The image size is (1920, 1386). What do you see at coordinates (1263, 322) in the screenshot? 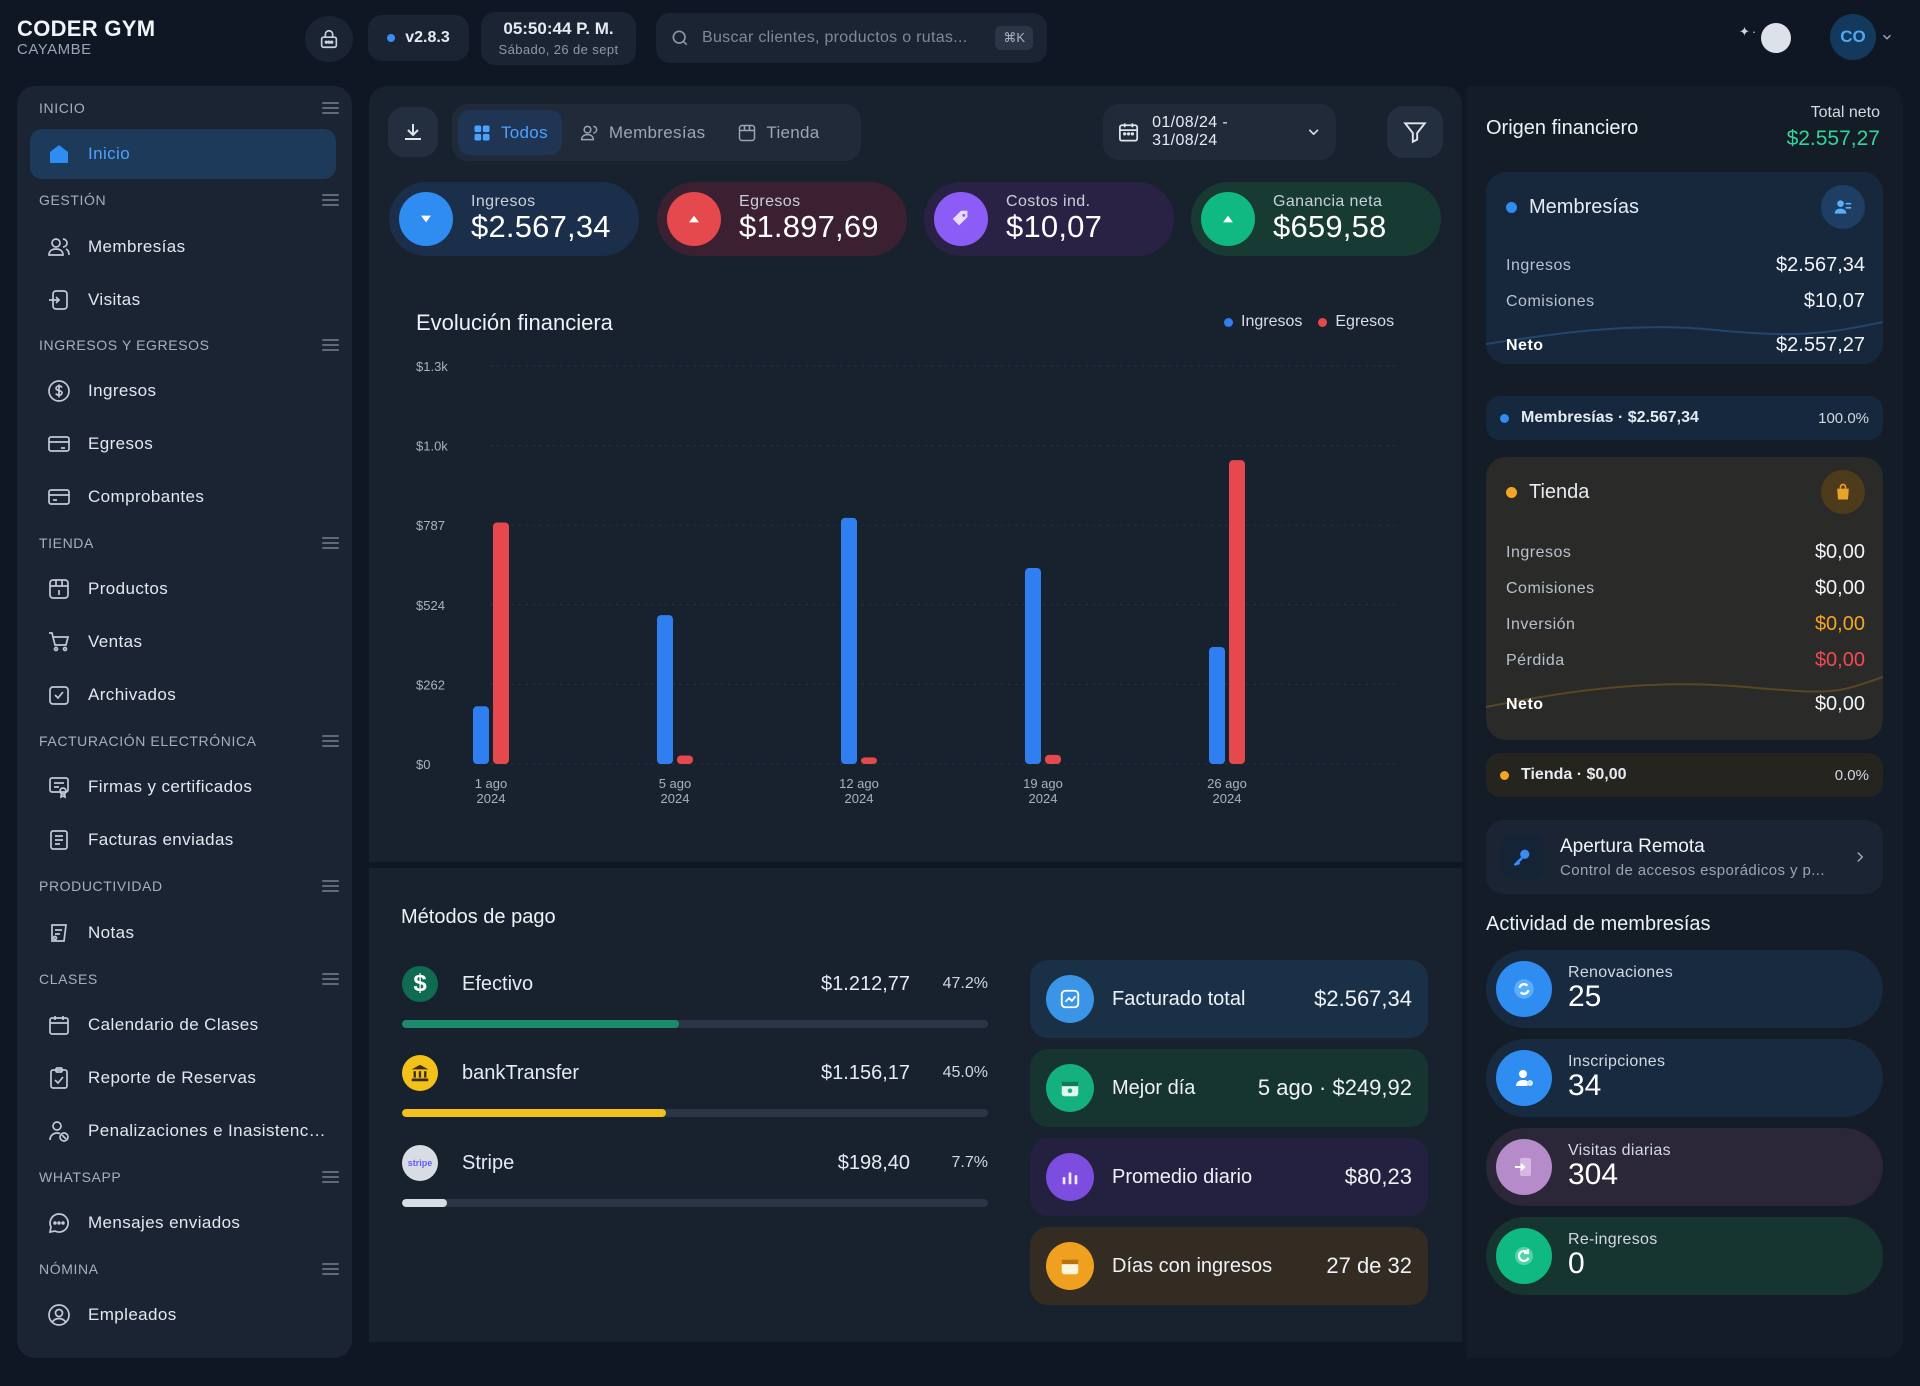
I see `legend-ingresos: Ingresos` at bounding box center [1263, 322].